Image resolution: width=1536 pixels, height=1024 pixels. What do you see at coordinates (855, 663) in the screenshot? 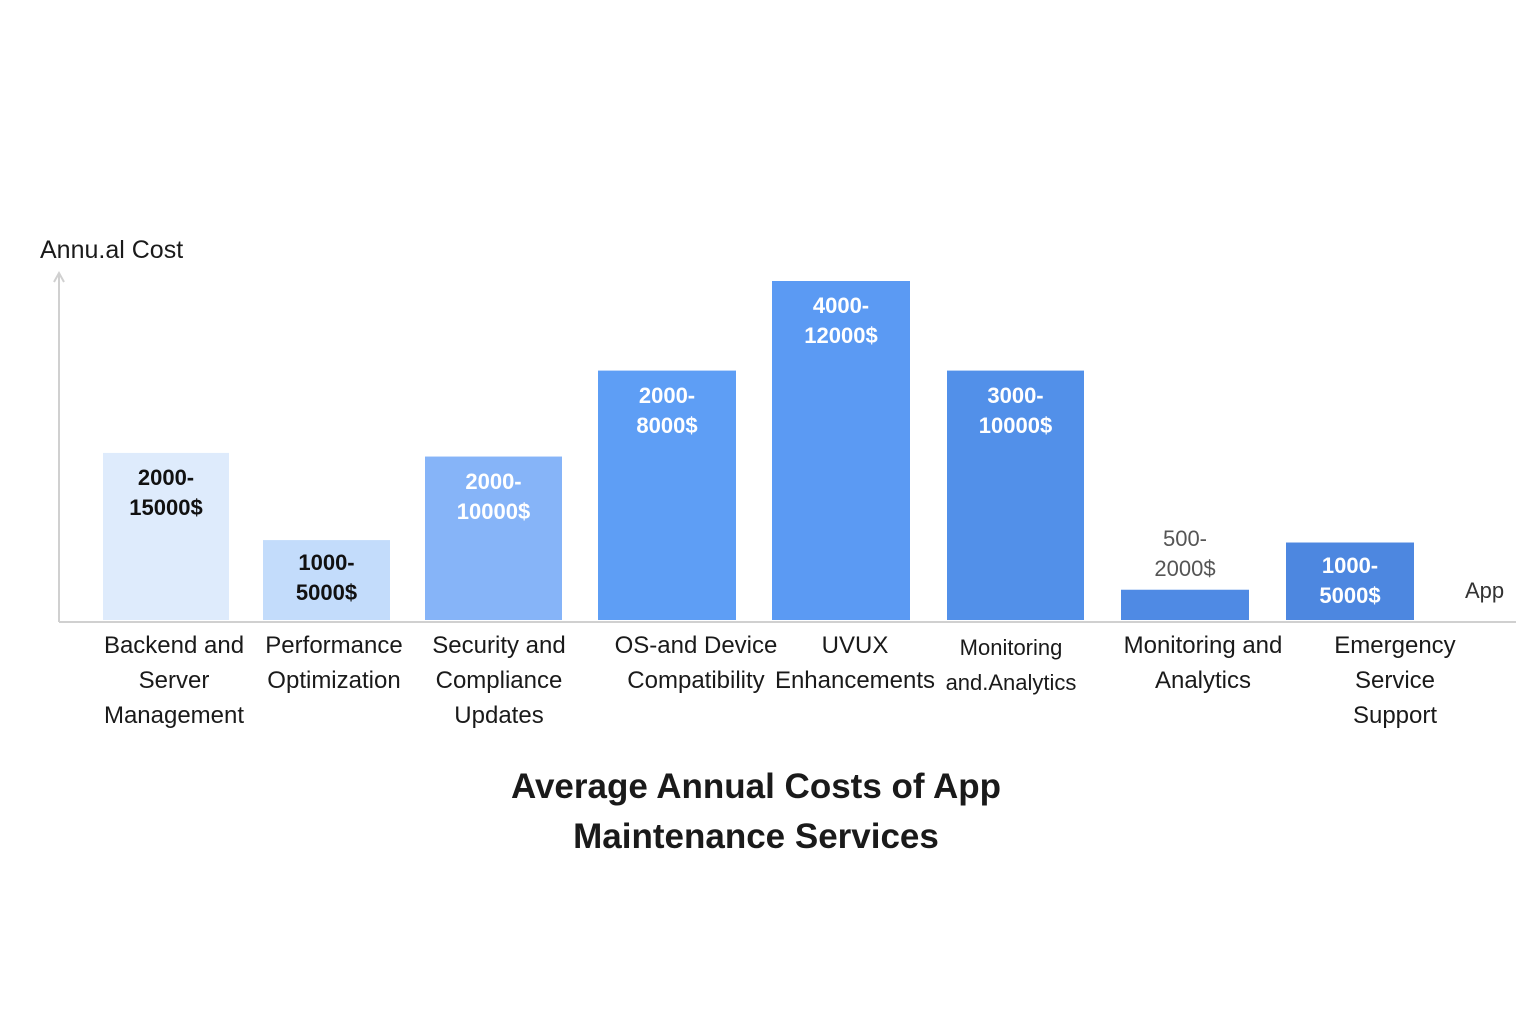
I see `x-tick-label: UVUX Enhancements` at bounding box center [855, 663].